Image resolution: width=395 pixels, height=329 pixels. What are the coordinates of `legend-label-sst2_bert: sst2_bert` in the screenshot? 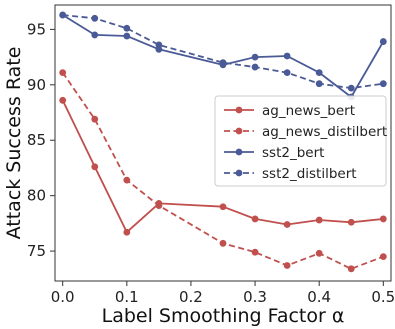 It's located at (293, 153).